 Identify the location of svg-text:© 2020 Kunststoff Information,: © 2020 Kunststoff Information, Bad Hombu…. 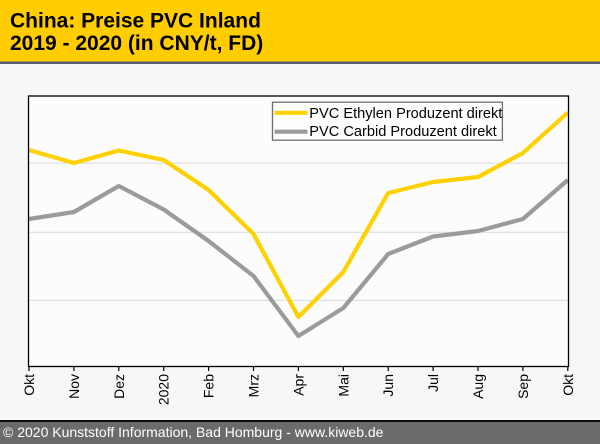
(193, 432).